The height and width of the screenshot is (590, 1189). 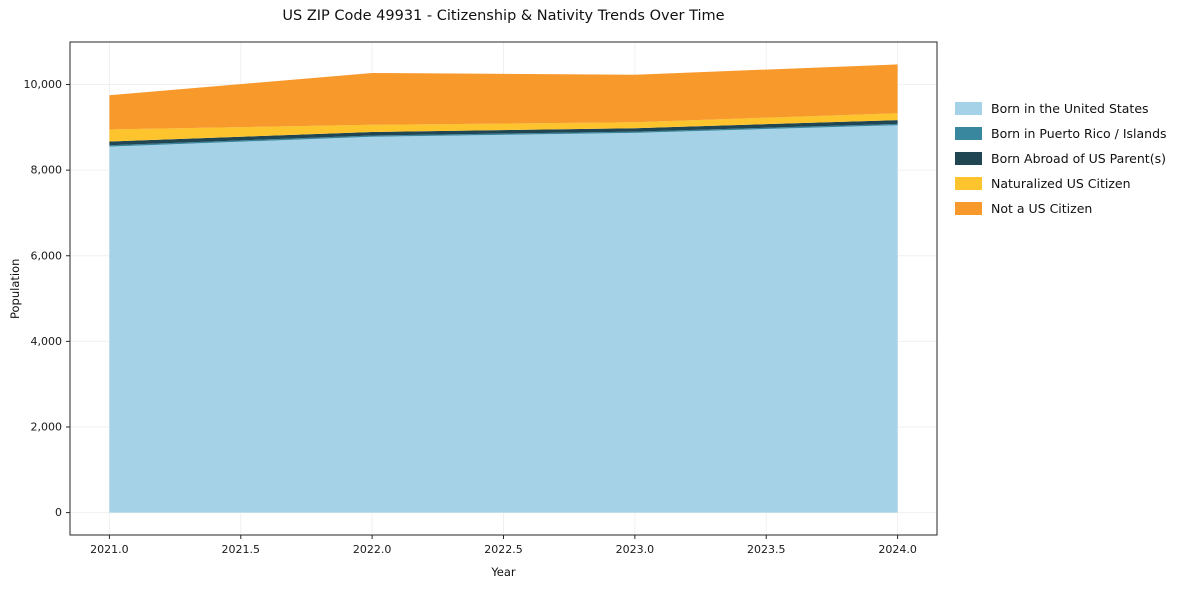 What do you see at coordinates (372, 549) in the screenshot?
I see `x-tick-label: 2022.0` at bounding box center [372, 549].